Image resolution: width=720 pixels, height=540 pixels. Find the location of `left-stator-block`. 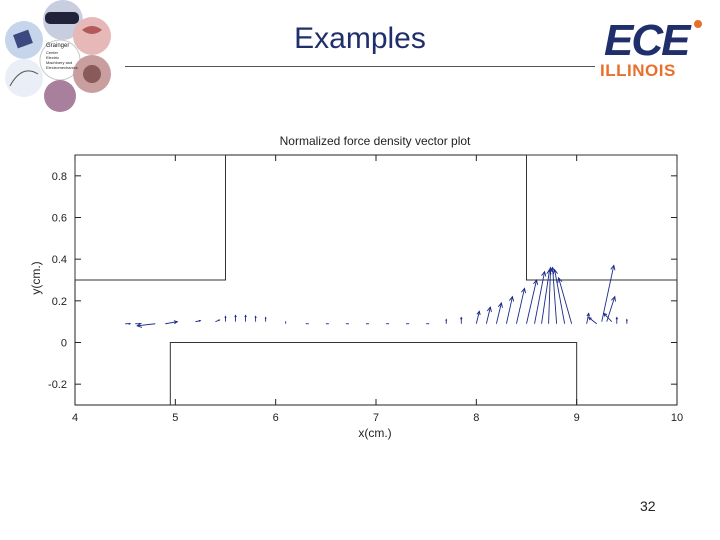

left-stator-block is located at coordinates (150, 217).